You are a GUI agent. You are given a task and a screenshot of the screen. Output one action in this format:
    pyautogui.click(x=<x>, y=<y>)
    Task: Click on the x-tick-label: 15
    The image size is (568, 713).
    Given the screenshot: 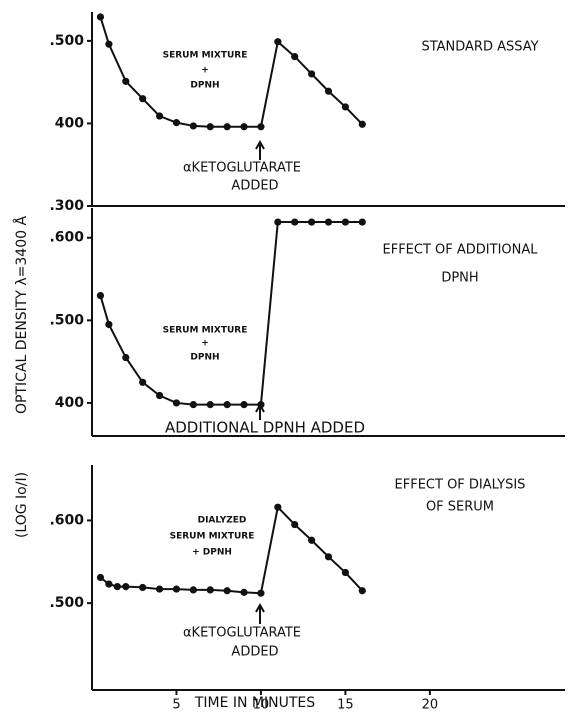 What is the action you would take?
    pyautogui.click(x=345, y=705)
    